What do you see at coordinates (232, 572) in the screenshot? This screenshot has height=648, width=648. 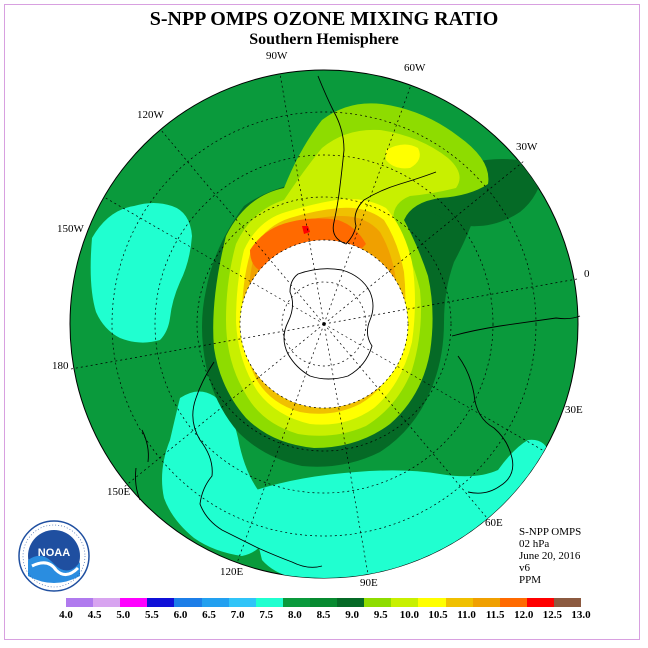 I see `lon-label-120e: 120E` at bounding box center [232, 572].